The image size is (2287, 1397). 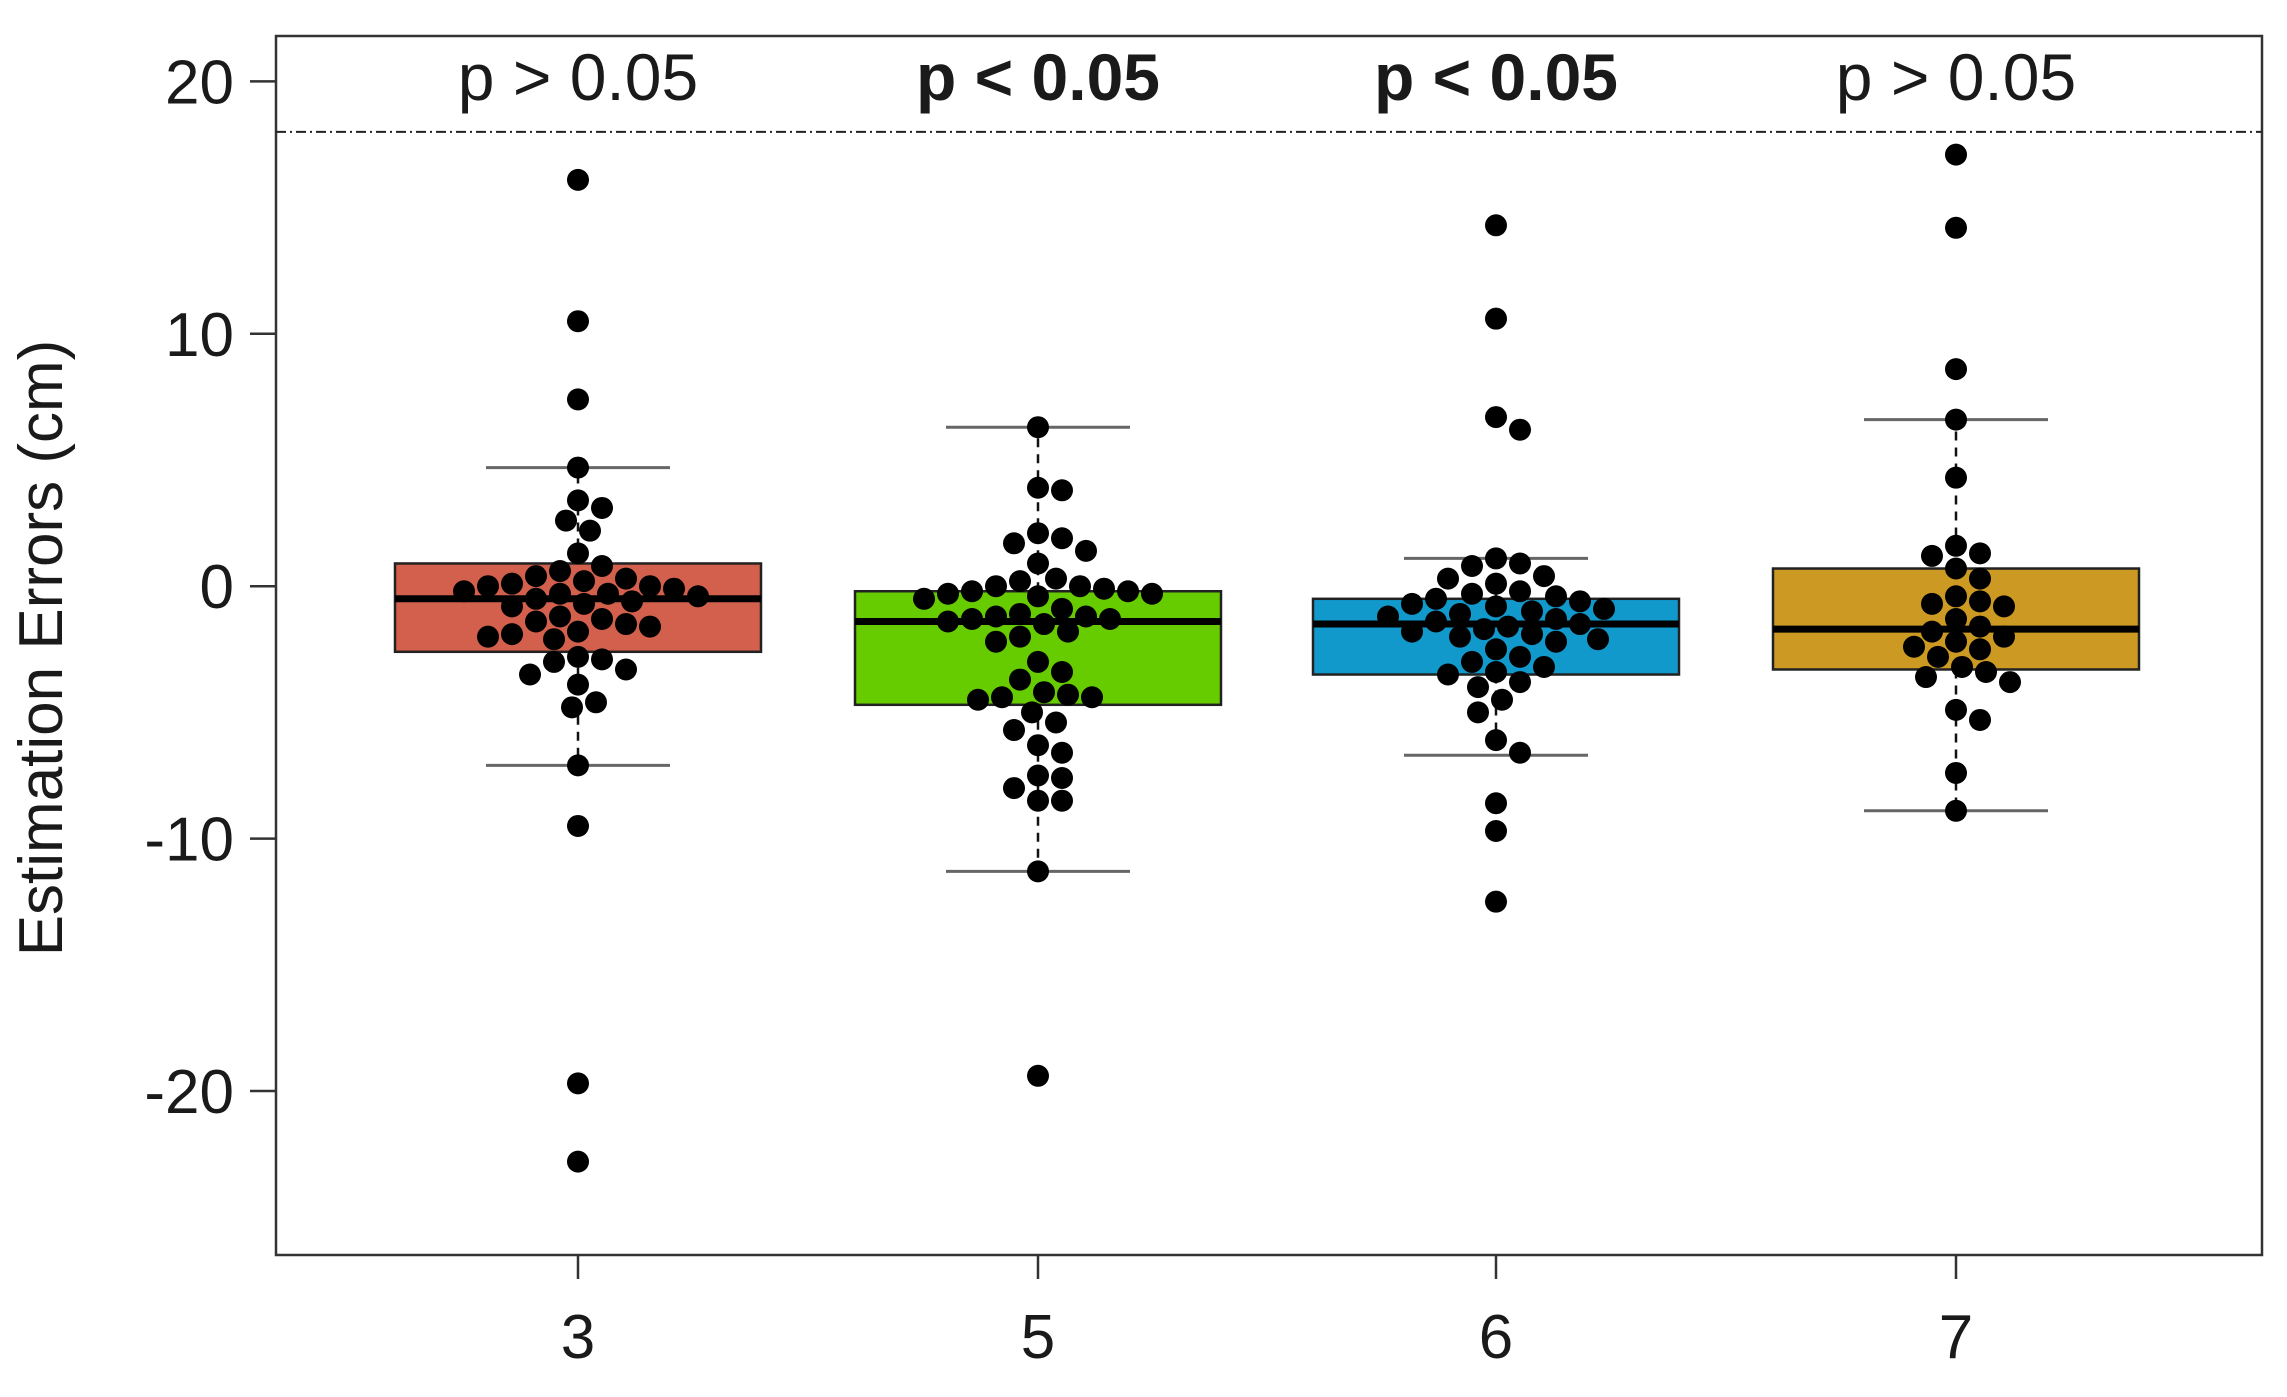 What do you see at coordinates (1496, 77) in the screenshot?
I see `p-value-annotation: p < 0.05` at bounding box center [1496, 77].